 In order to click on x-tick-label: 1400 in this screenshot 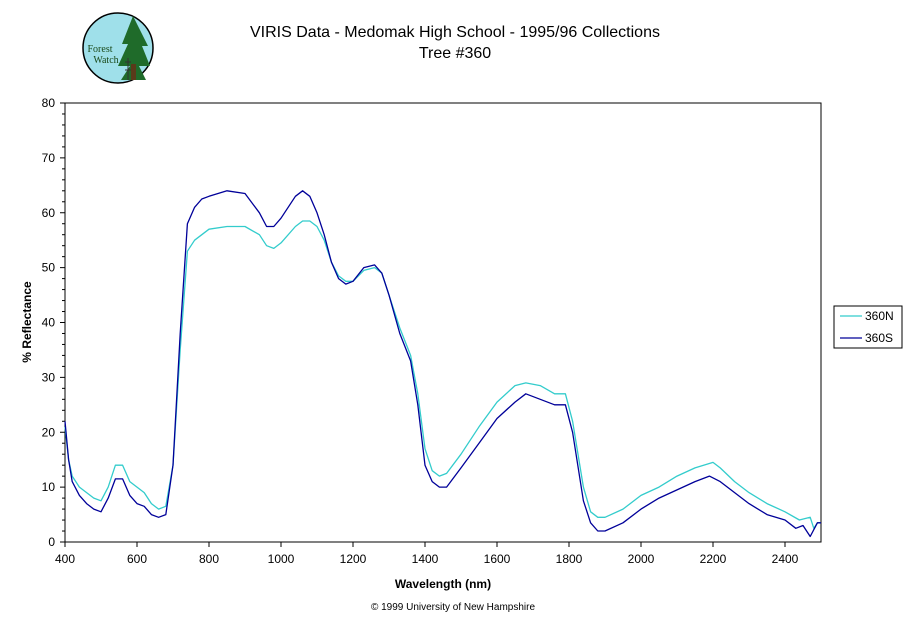, I will do `click(425, 559)`.